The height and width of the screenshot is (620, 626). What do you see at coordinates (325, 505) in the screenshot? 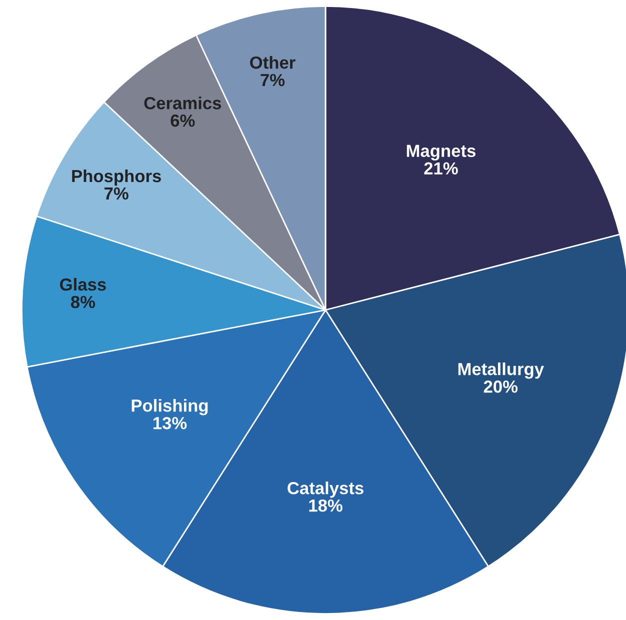
I see `data-label: 18%` at bounding box center [325, 505].